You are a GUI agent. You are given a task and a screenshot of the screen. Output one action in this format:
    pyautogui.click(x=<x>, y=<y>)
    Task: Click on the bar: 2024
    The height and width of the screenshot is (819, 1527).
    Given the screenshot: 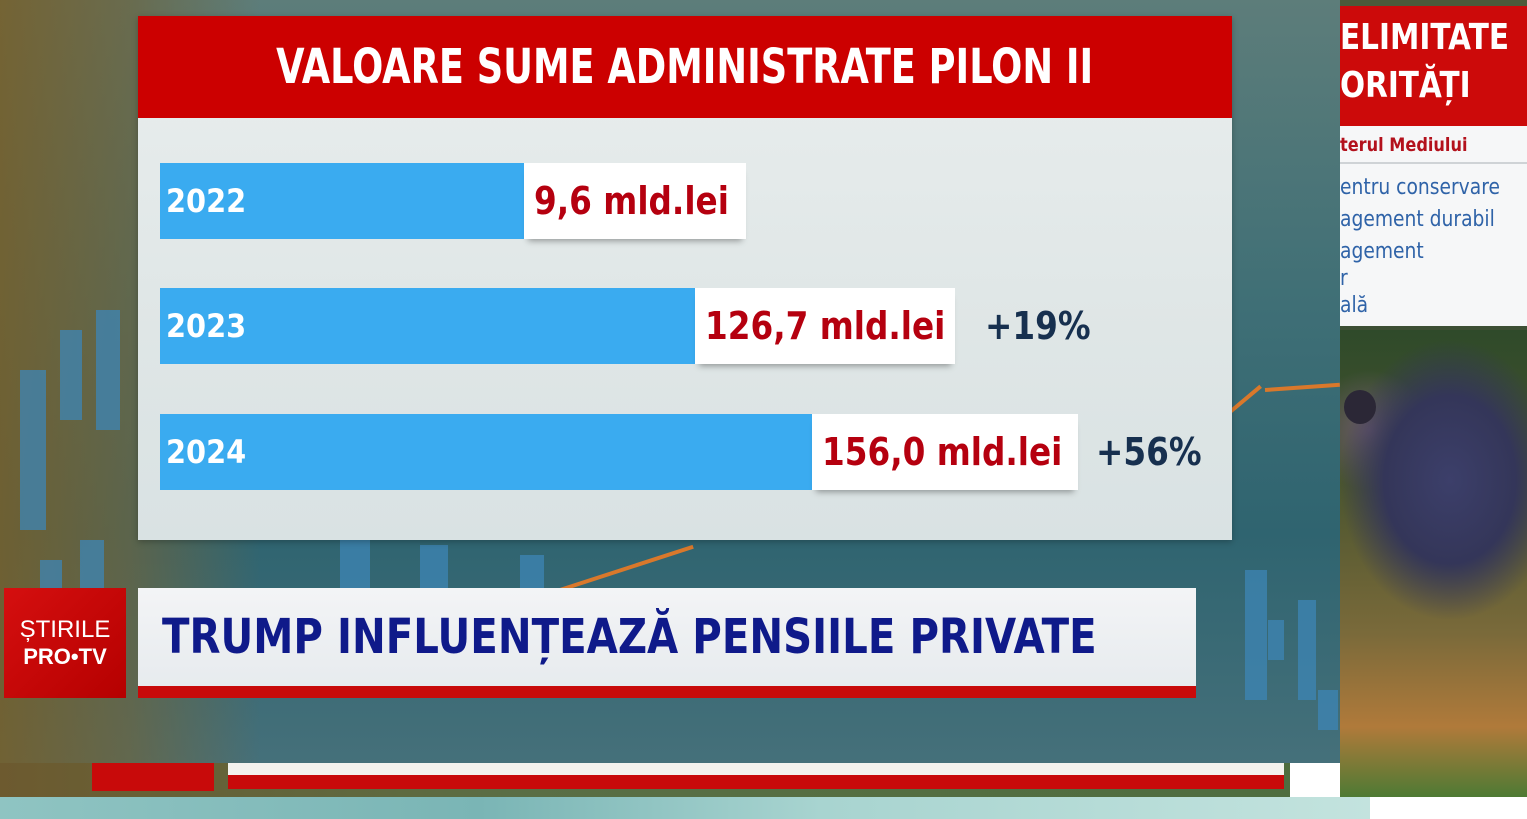 What is the action you would take?
    pyautogui.click(x=486, y=452)
    